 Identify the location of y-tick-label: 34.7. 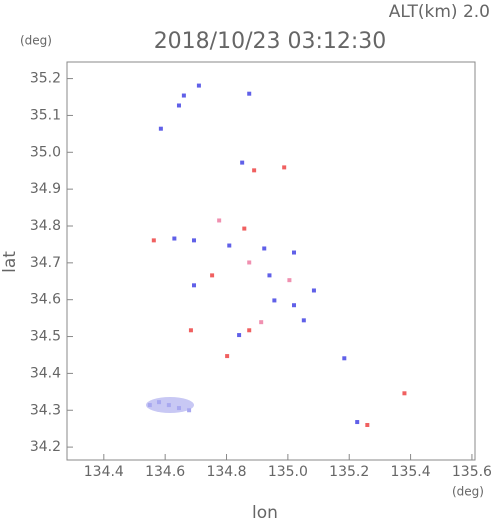
(45, 263).